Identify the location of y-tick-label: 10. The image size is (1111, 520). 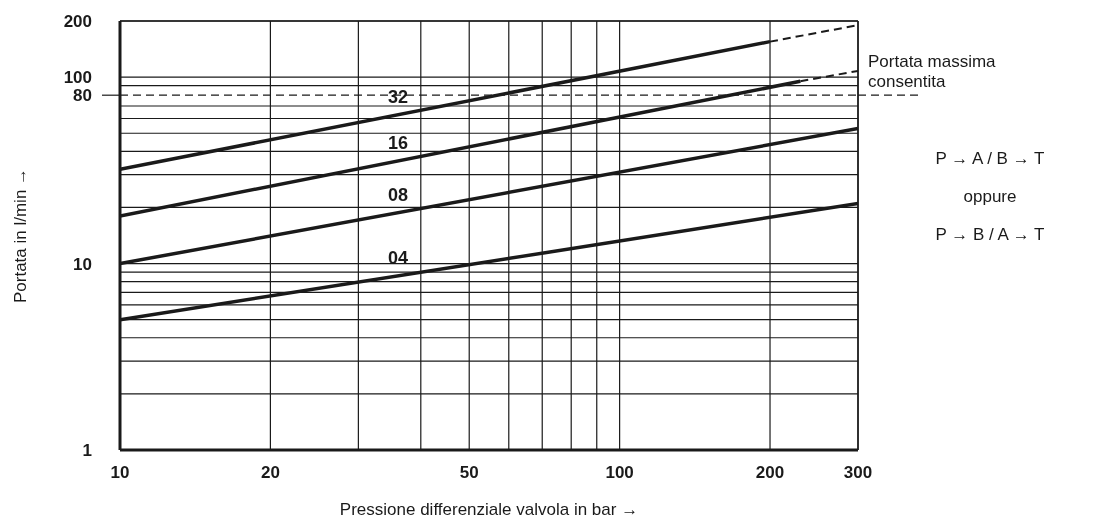
(82, 264).